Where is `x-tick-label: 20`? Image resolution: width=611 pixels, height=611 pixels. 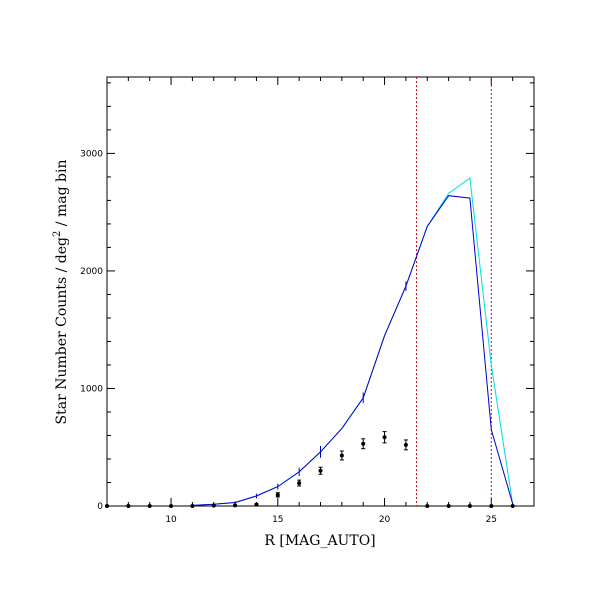
x-tick-label: 20 is located at coordinates (385, 520).